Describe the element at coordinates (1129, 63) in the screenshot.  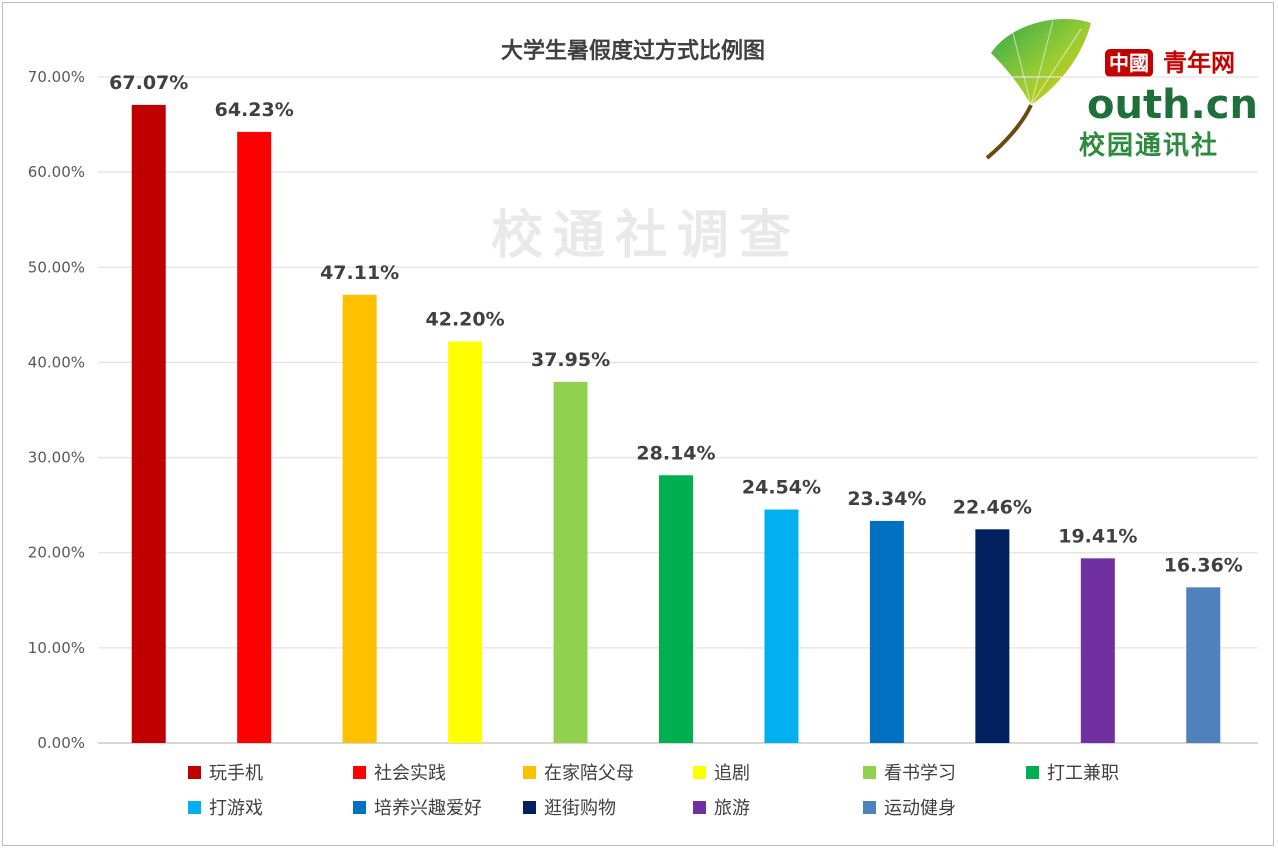
I see `logo-badge: 中國` at that location.